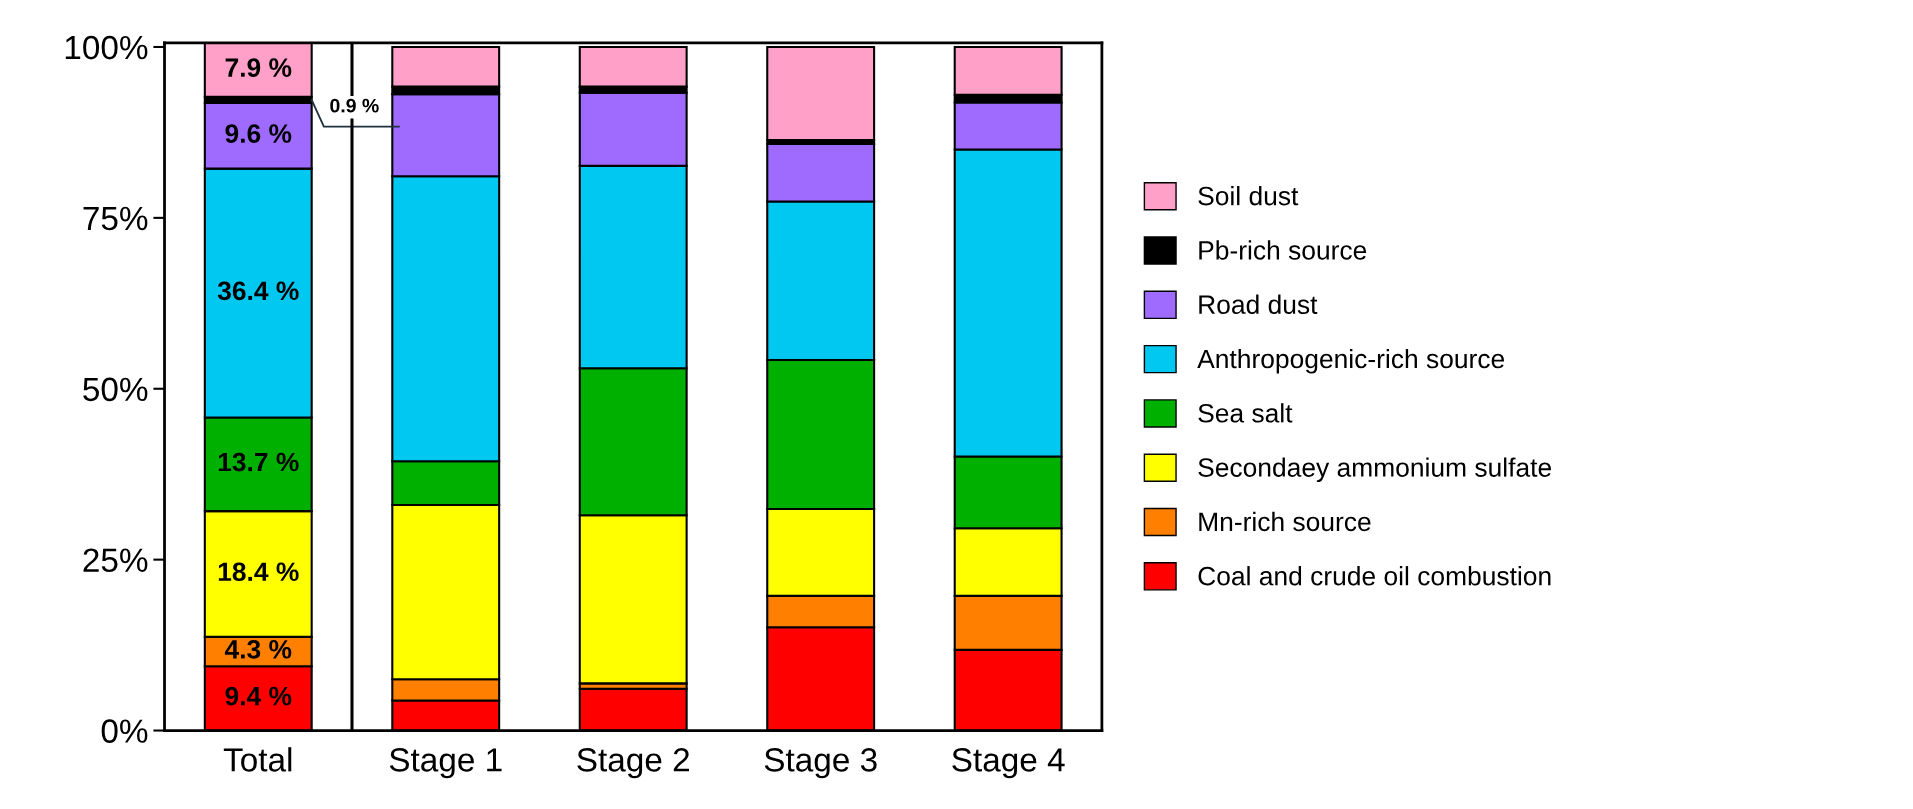 The image size is (1913, 809). Describe the element at coordinates (258, 133) in the screenshot. I see `data-label: 9.6 %` at that location.